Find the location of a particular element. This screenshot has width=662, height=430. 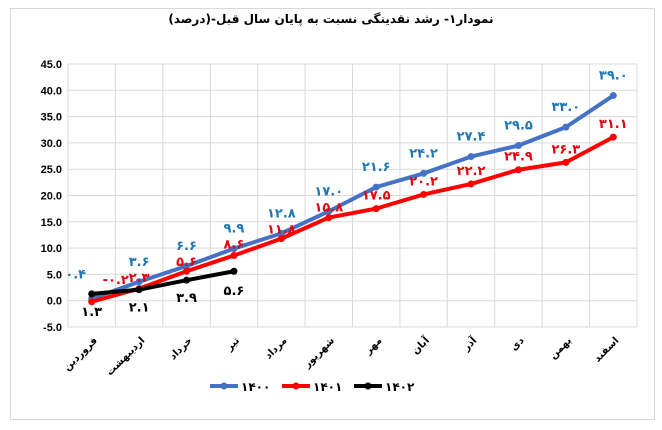

data-label: ۸.۶ is located at coordinates (234, 245).